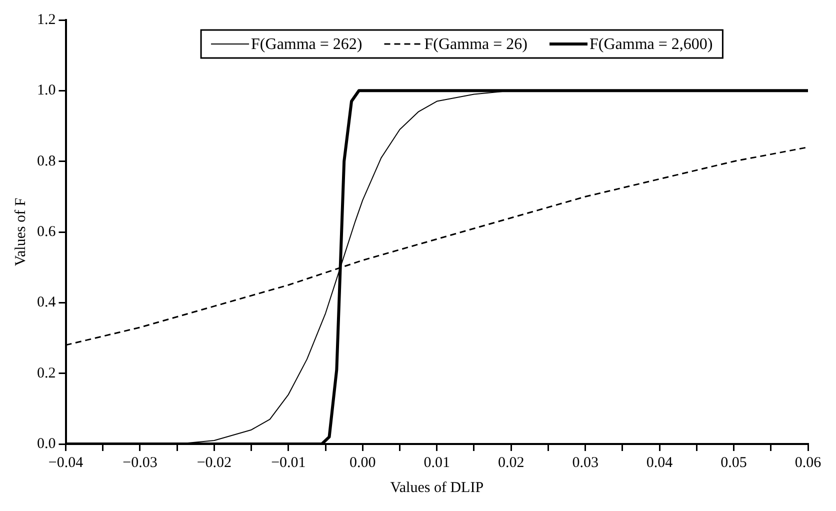 The width and height of the screenshot is (836, 511). What do you see at coordinates (733, 462) in the screenshot?
I see `x-tick-label: 0.05` at bounding box center [733, 462].